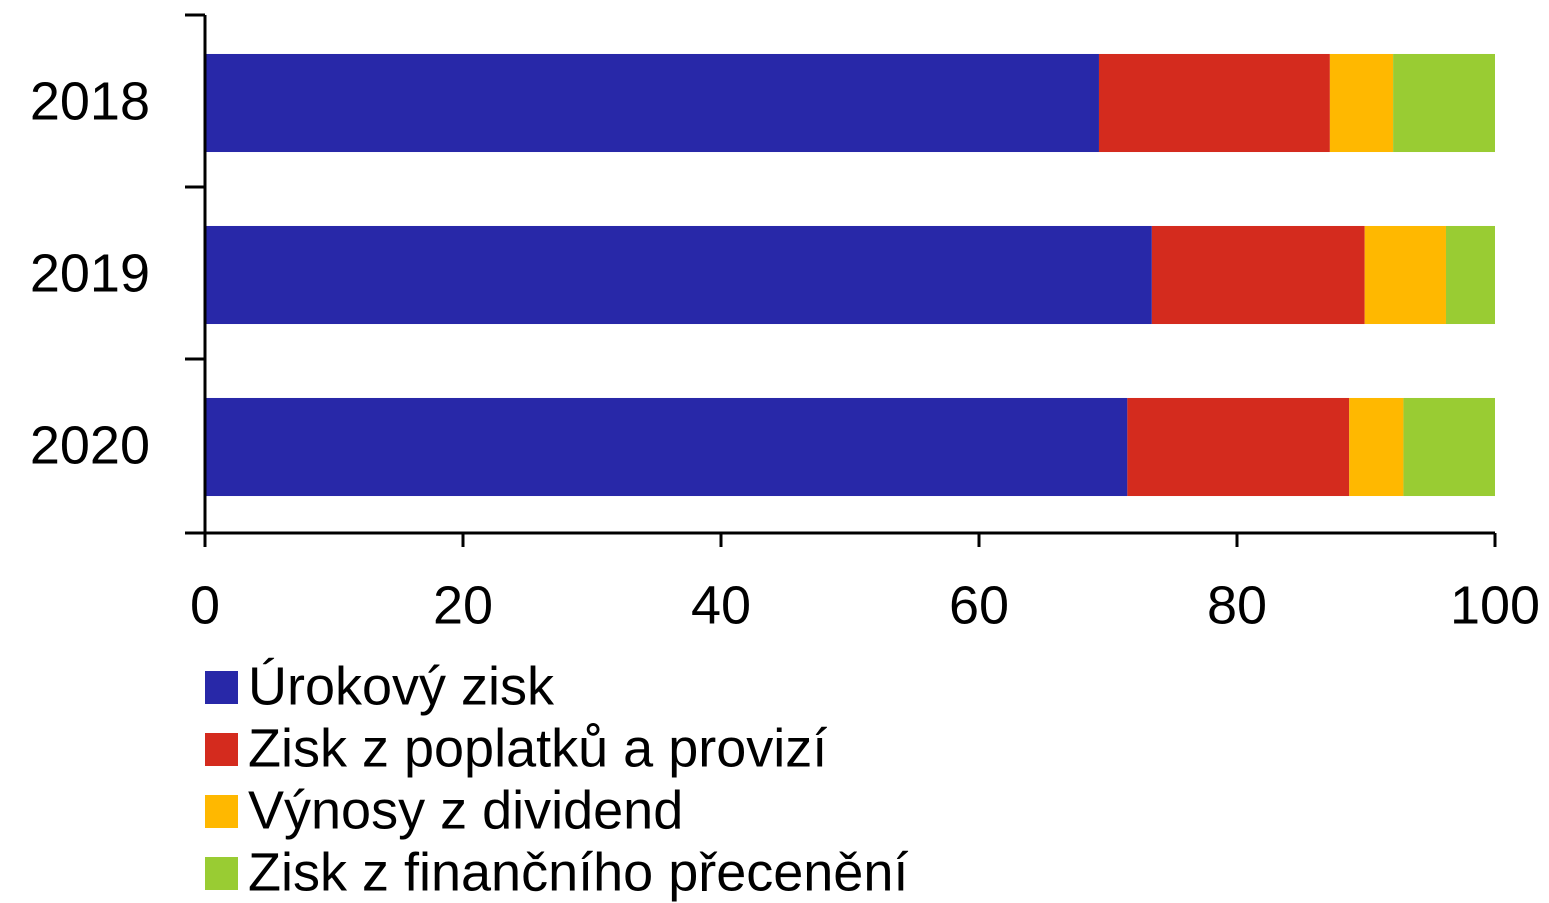 The width and height of the screenshot is (1549, 903). Describe the element at coordinates (1237, 605) in the screenshot. I see `x-tick-label: 80` at that location.